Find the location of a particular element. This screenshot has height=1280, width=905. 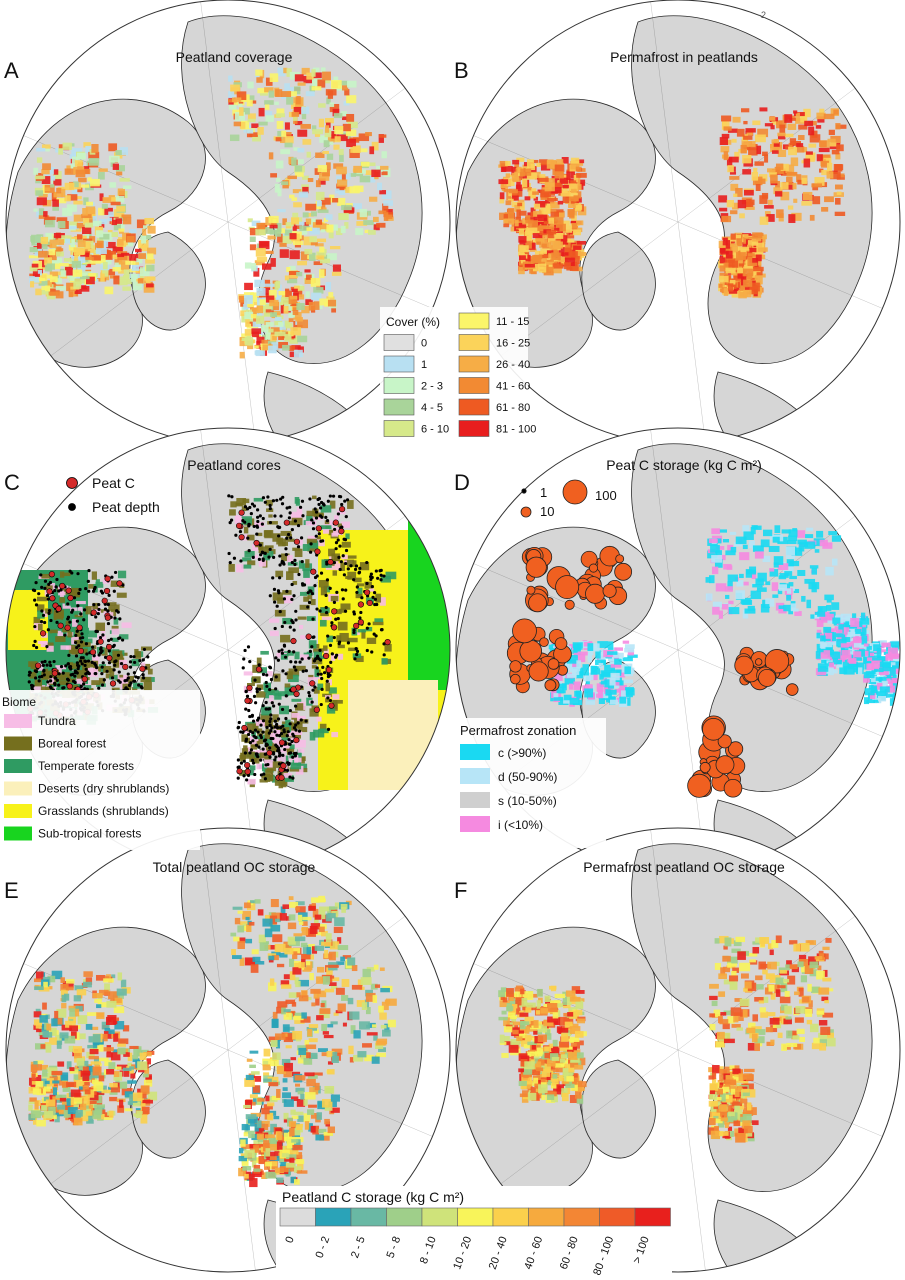

border-line is located at coordinates (783, 266).